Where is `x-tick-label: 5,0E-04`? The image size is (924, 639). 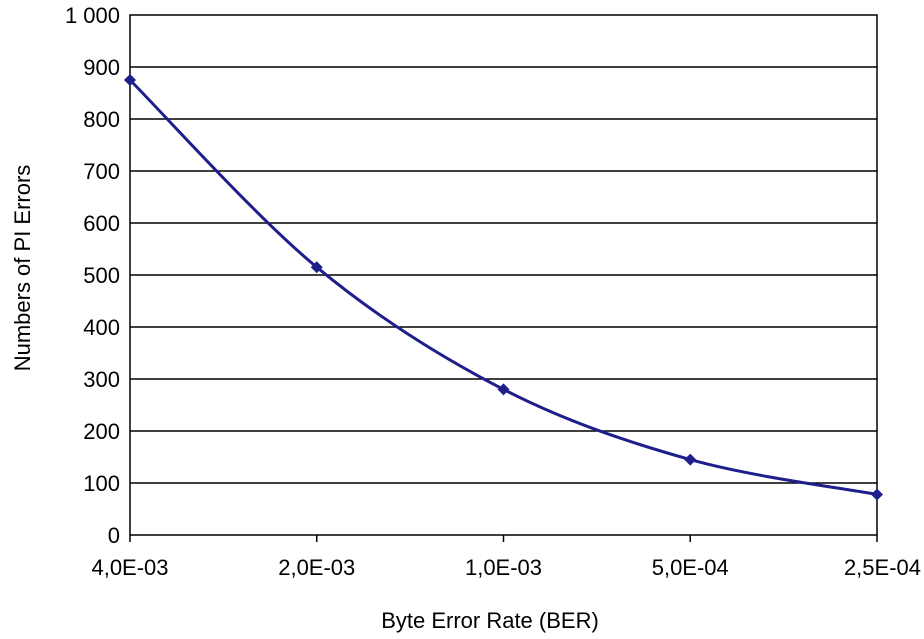
x-tick-label: 5,0E-04 is located at coordinates (690, 567).